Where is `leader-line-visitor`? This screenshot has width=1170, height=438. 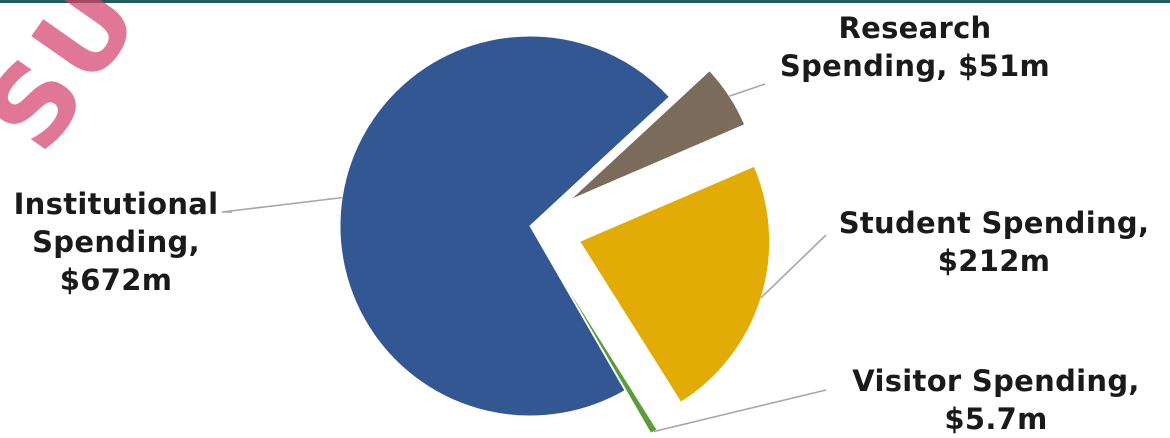
leader-line-visitor is located at coordinates (740, 411).